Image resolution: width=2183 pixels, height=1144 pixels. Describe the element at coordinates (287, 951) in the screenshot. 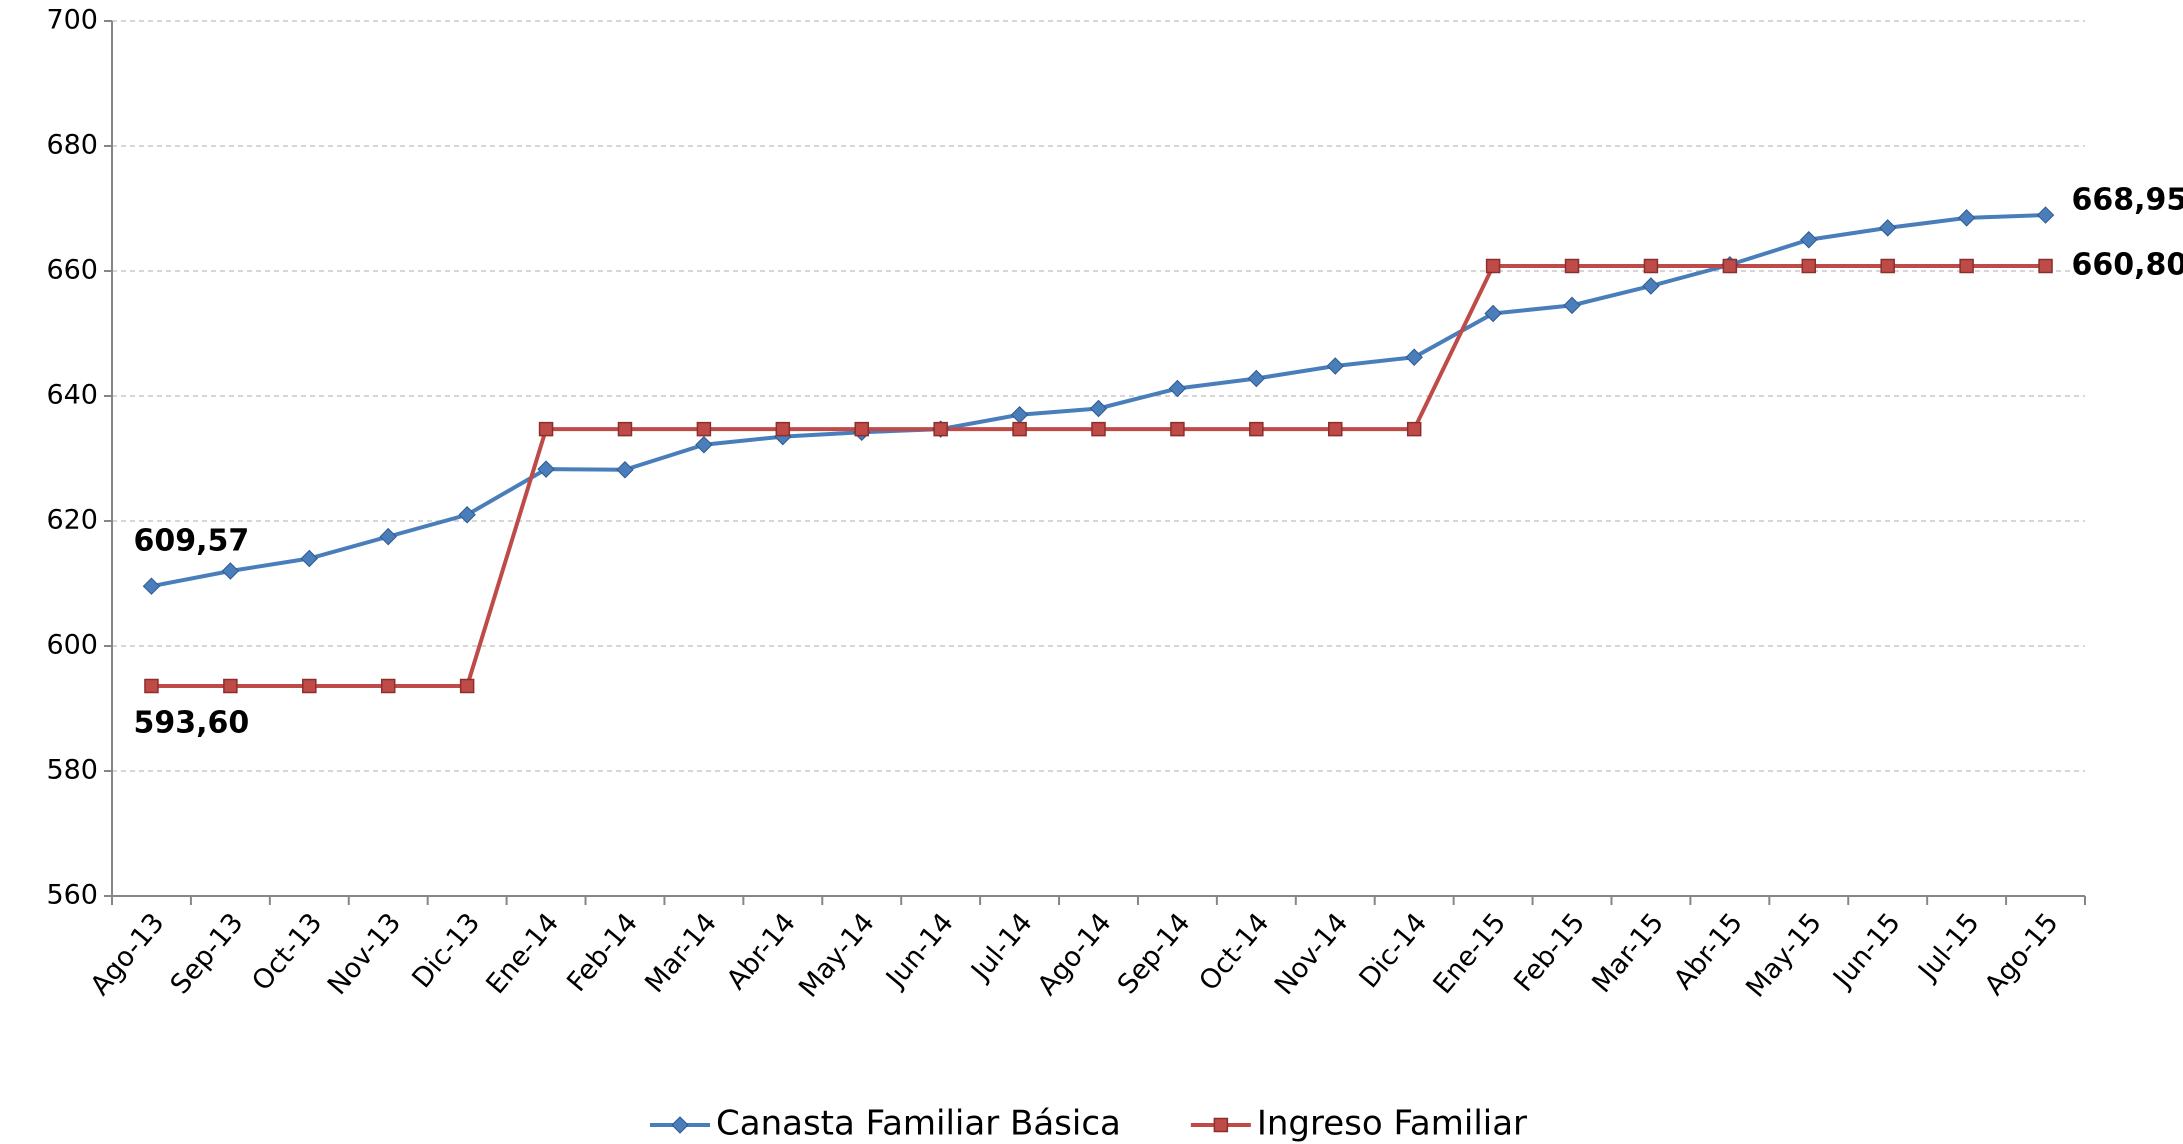

I see `x-tick-label: Oct-13` at that location.